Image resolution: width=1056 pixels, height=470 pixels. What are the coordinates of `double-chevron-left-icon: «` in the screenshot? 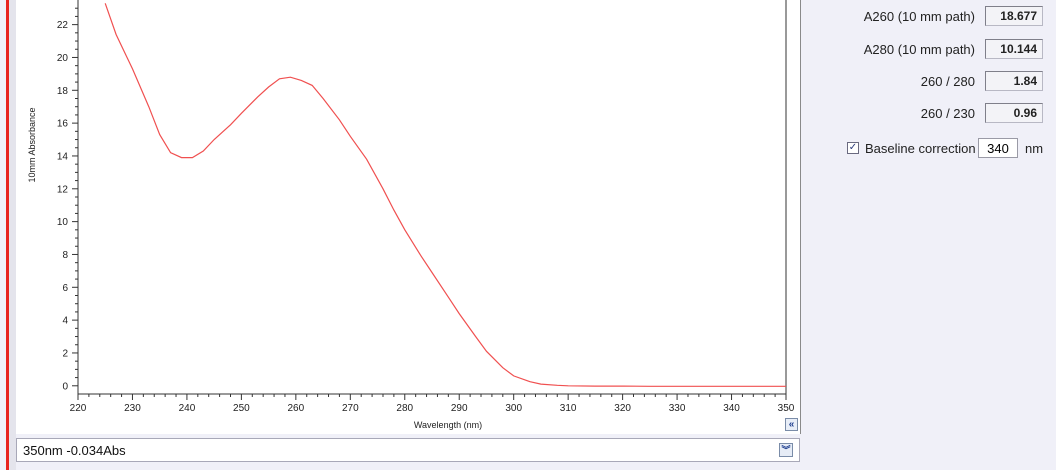 It's located at (791, 424).